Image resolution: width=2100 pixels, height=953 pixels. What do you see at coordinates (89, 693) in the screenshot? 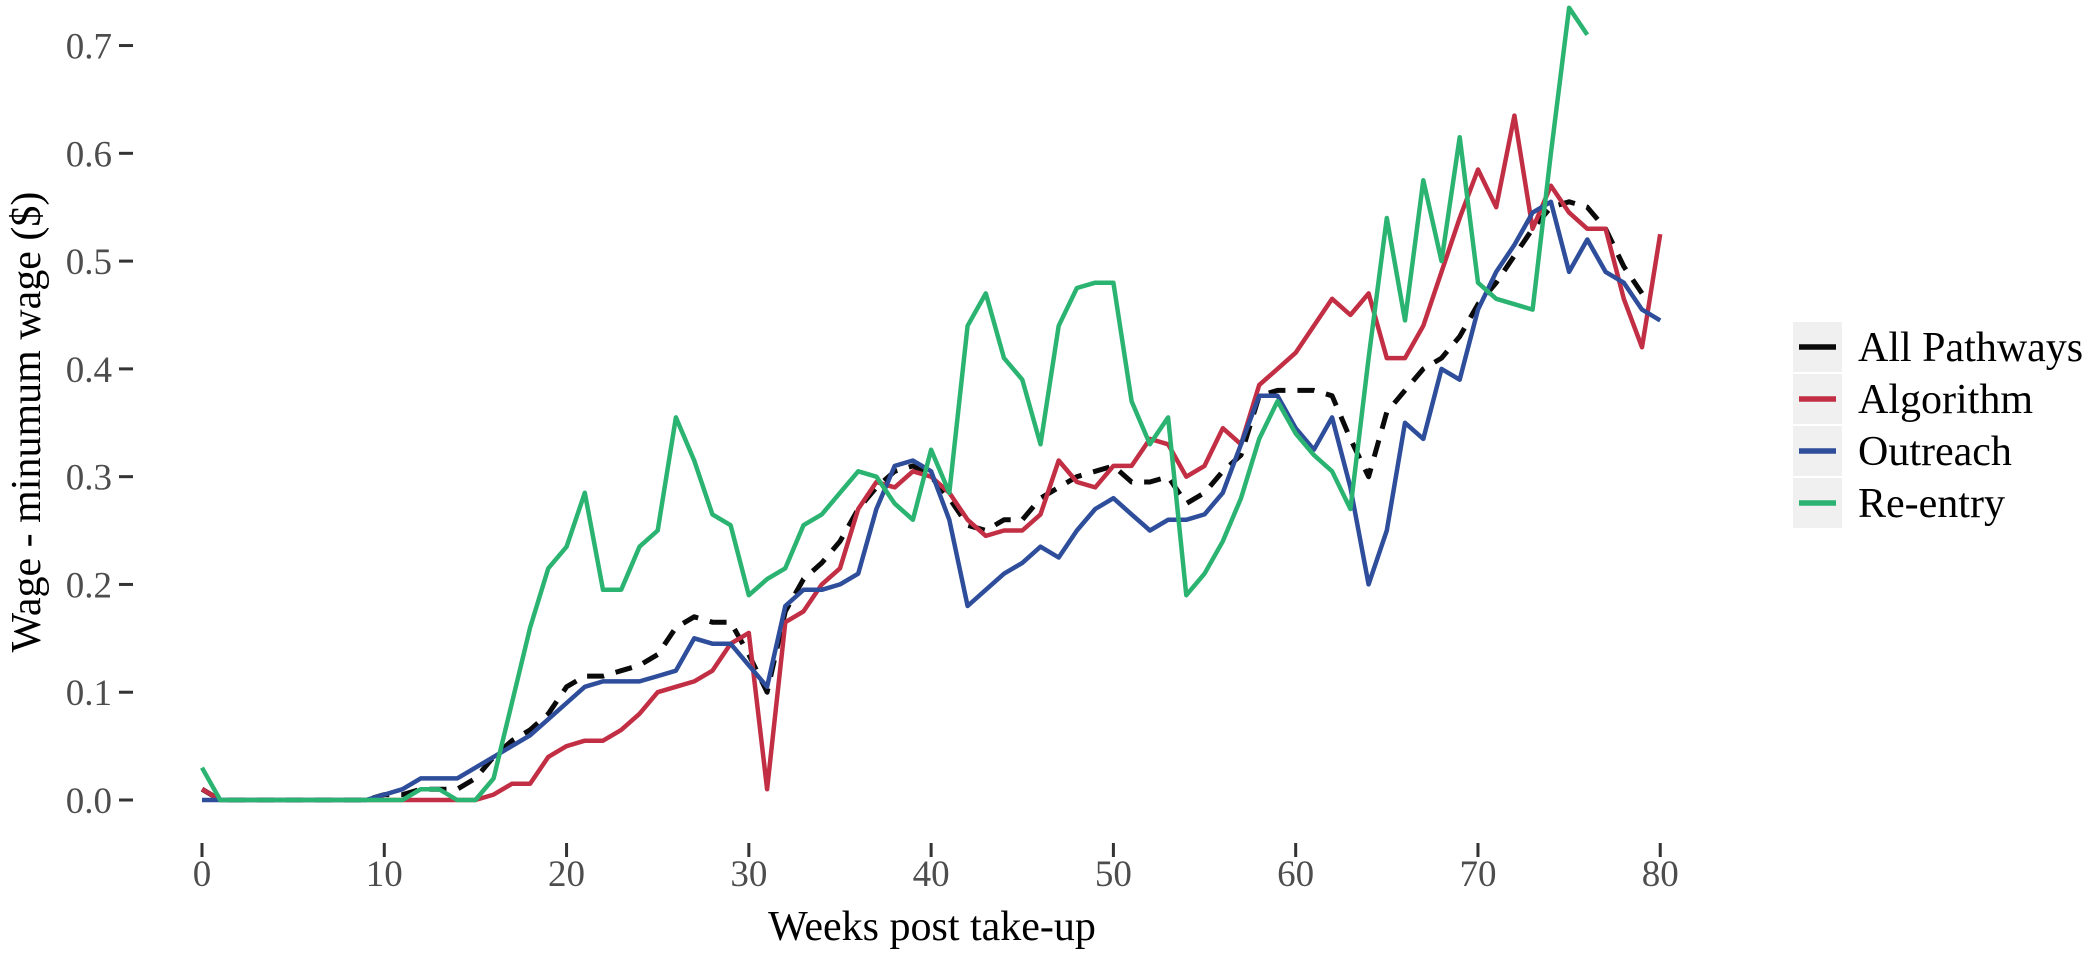
I see `y-axis-tick-label: 0.1` at bounding box center [89, 693].